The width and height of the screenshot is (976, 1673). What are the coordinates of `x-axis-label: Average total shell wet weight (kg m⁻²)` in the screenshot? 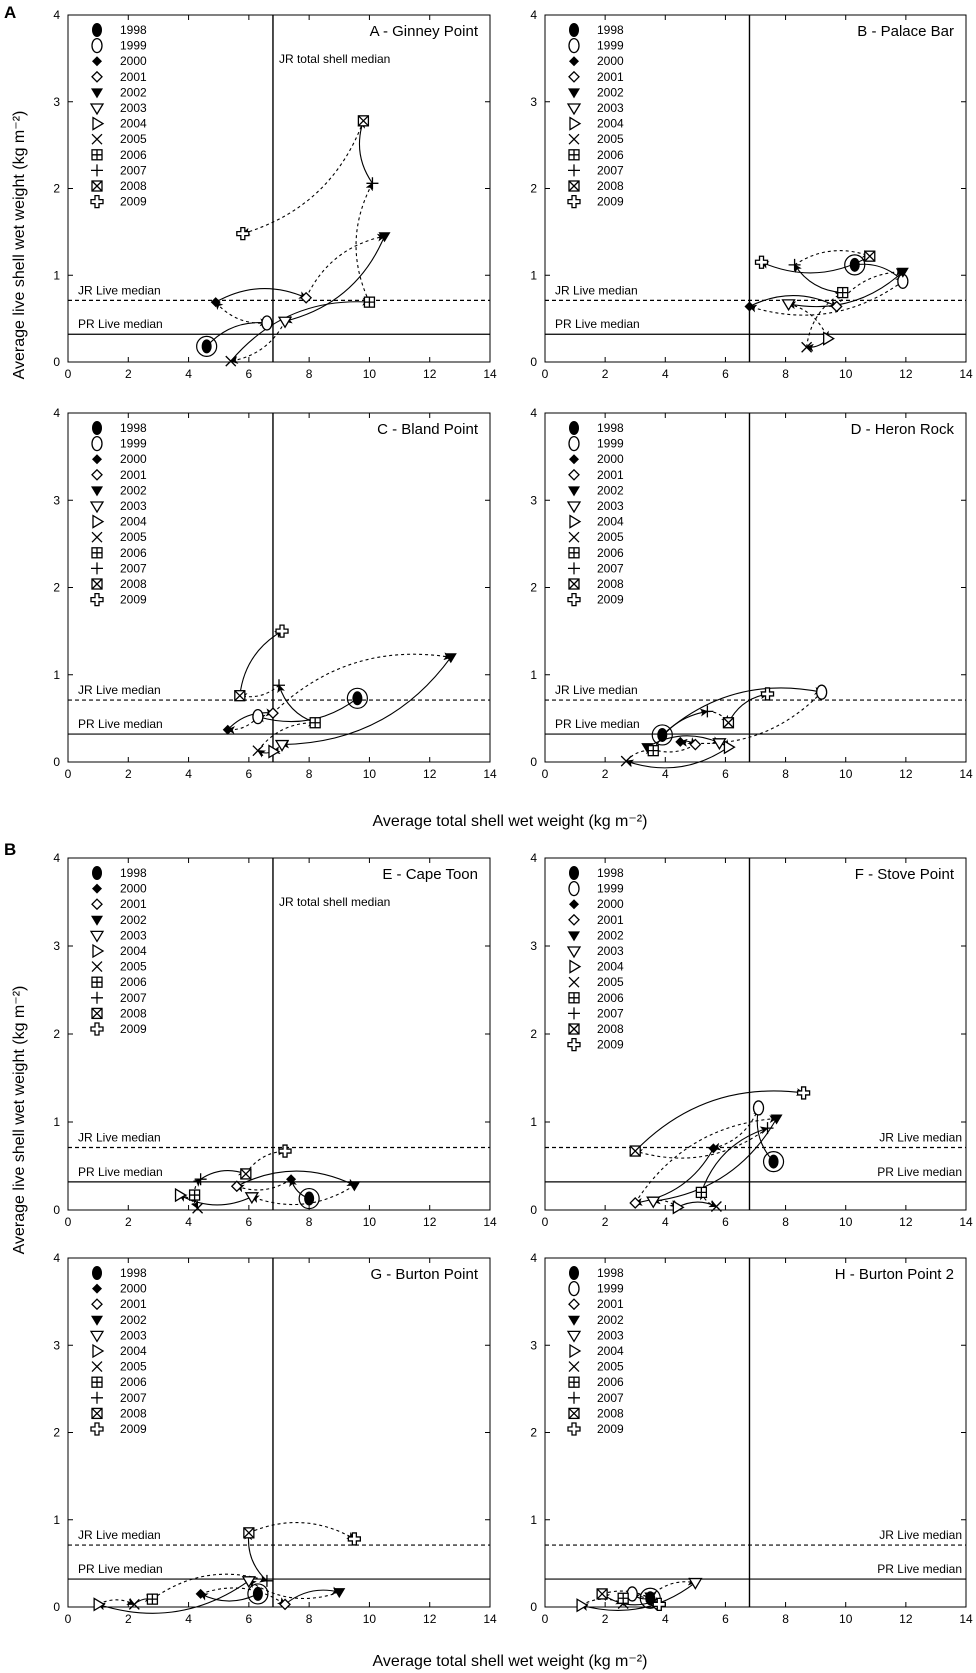 It's located at (510, 1661).